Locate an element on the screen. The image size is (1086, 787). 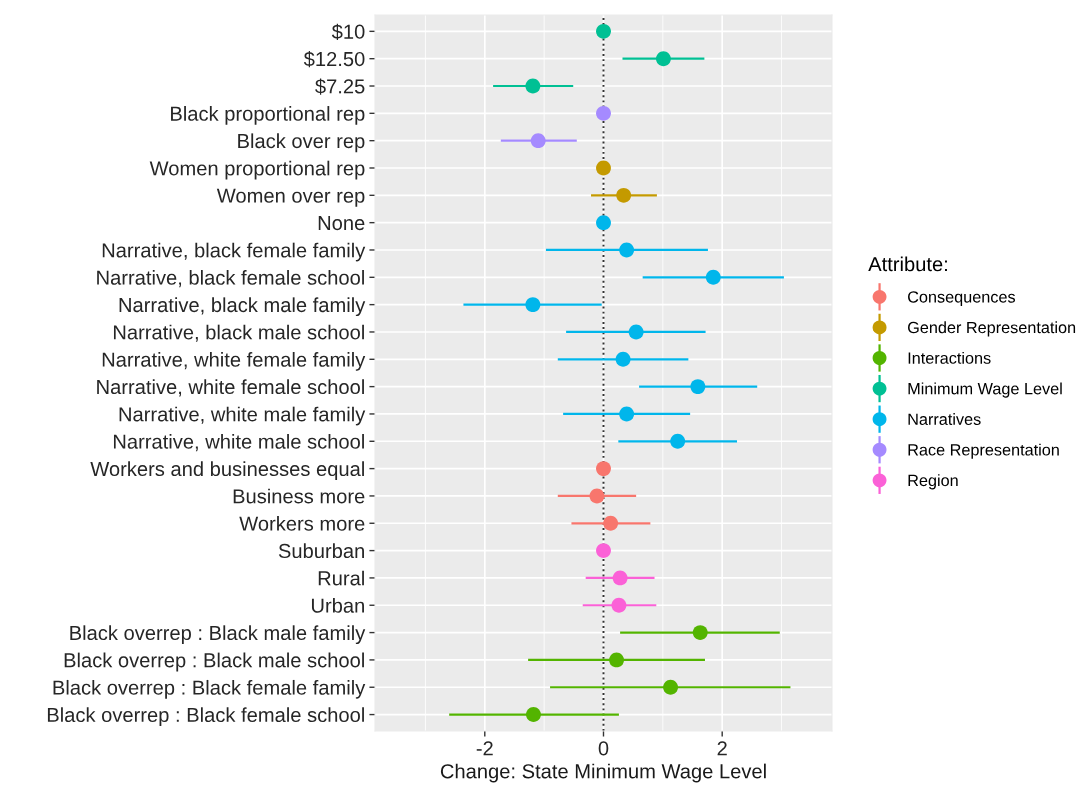
y-tick-label: Black over rep is located at coordinates (301, 143).